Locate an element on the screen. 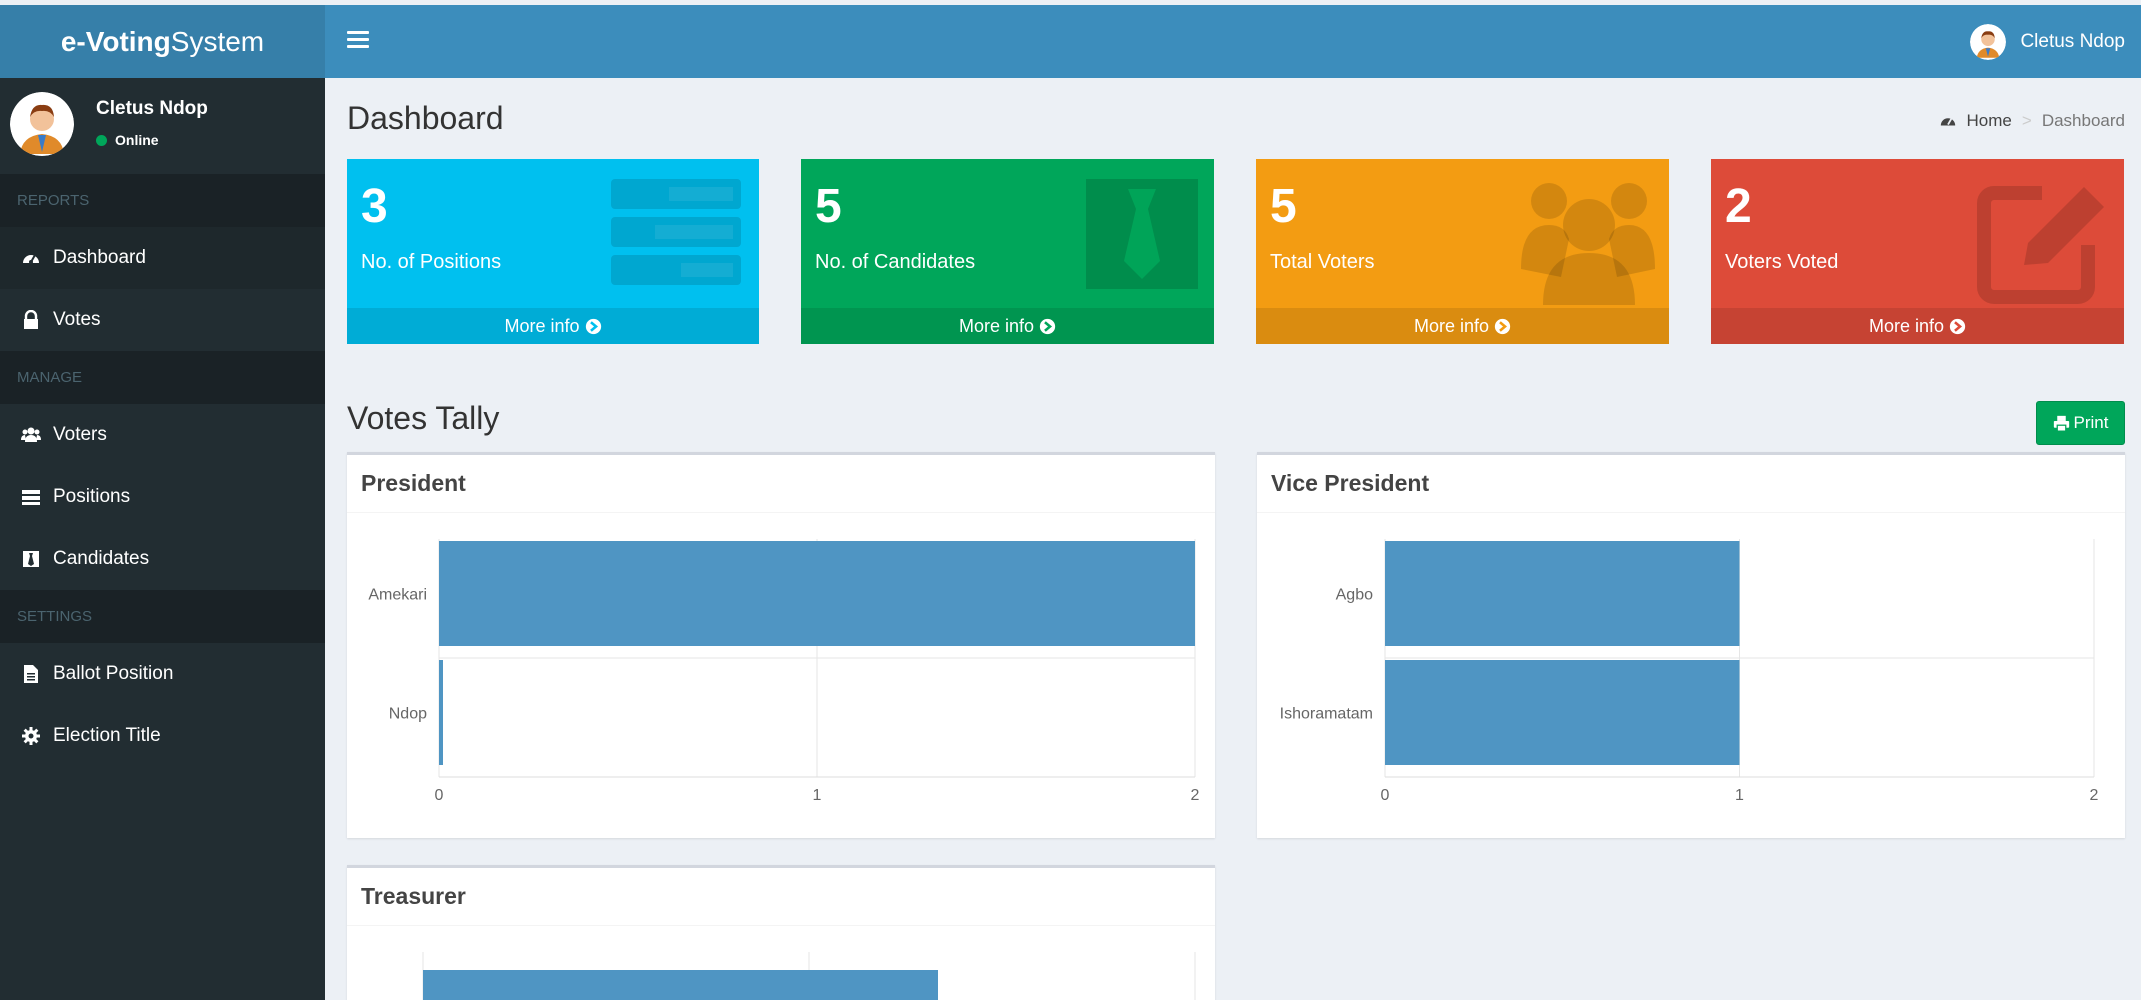  stat-box-positions: 3 No. of Positions More info is located at coordinates (553, 251).